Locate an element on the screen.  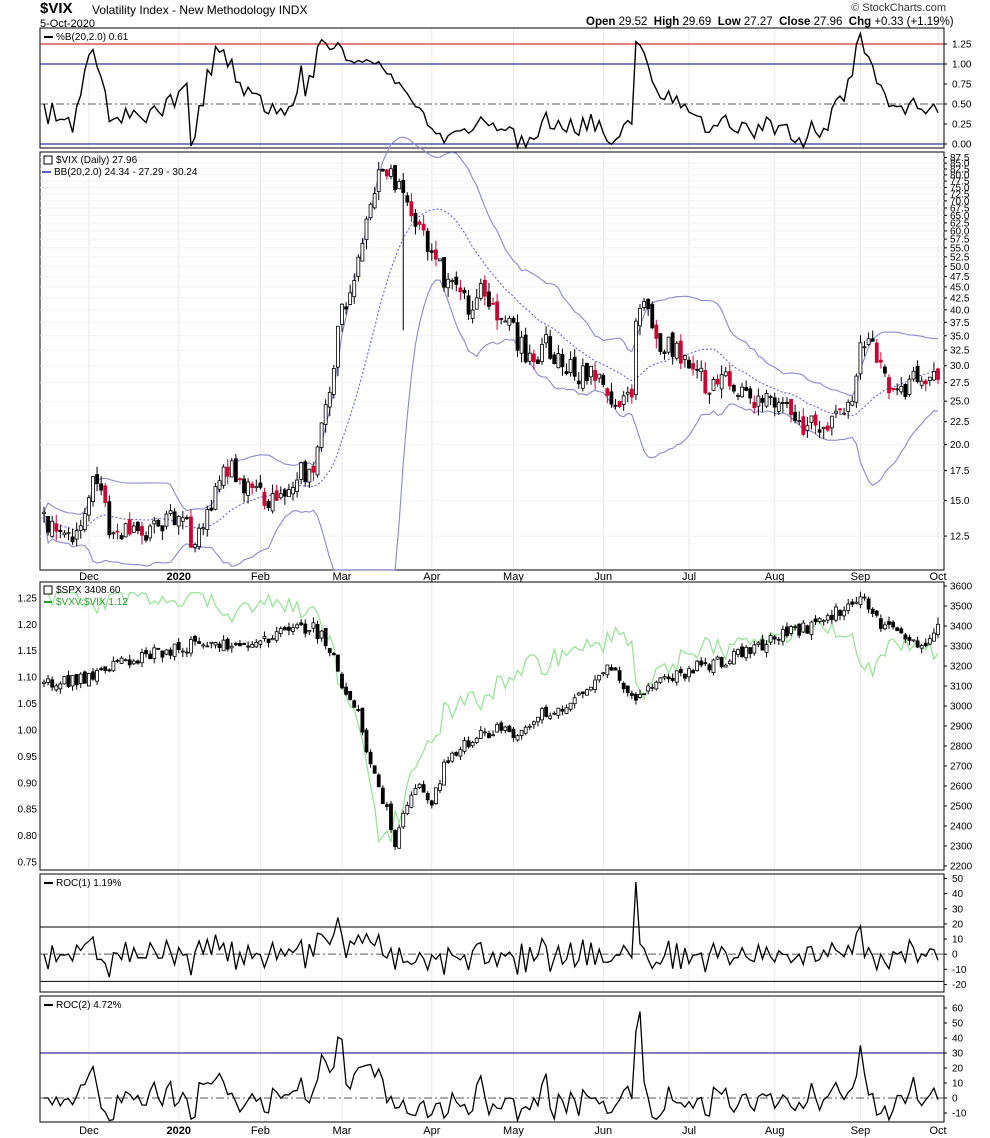
chg-value: +0.33 (+1.19%) is located at coordinates (914, 22).